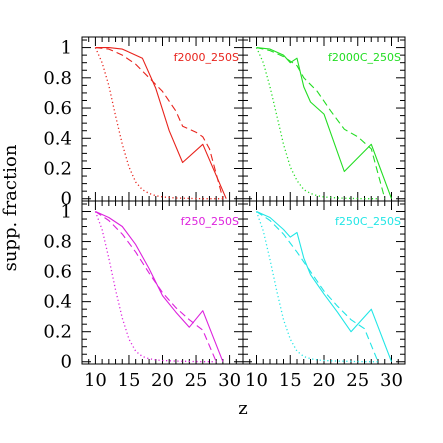  What do you see at coordinates (243, 380) in the screenshot?
I see `x-tick-labels: 10 15 20 25 30 10 15 20 25 30` at bounding box center [243, 380].